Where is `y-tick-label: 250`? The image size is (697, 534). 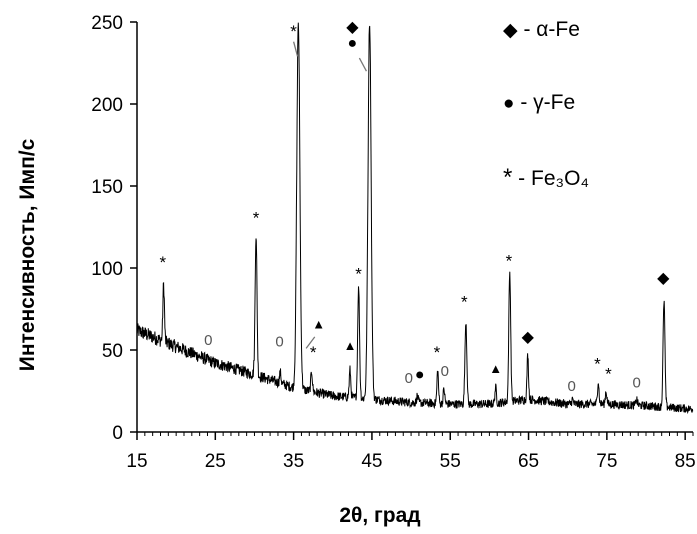
y-tick-label: 250 is located at coordinates (107, 23).